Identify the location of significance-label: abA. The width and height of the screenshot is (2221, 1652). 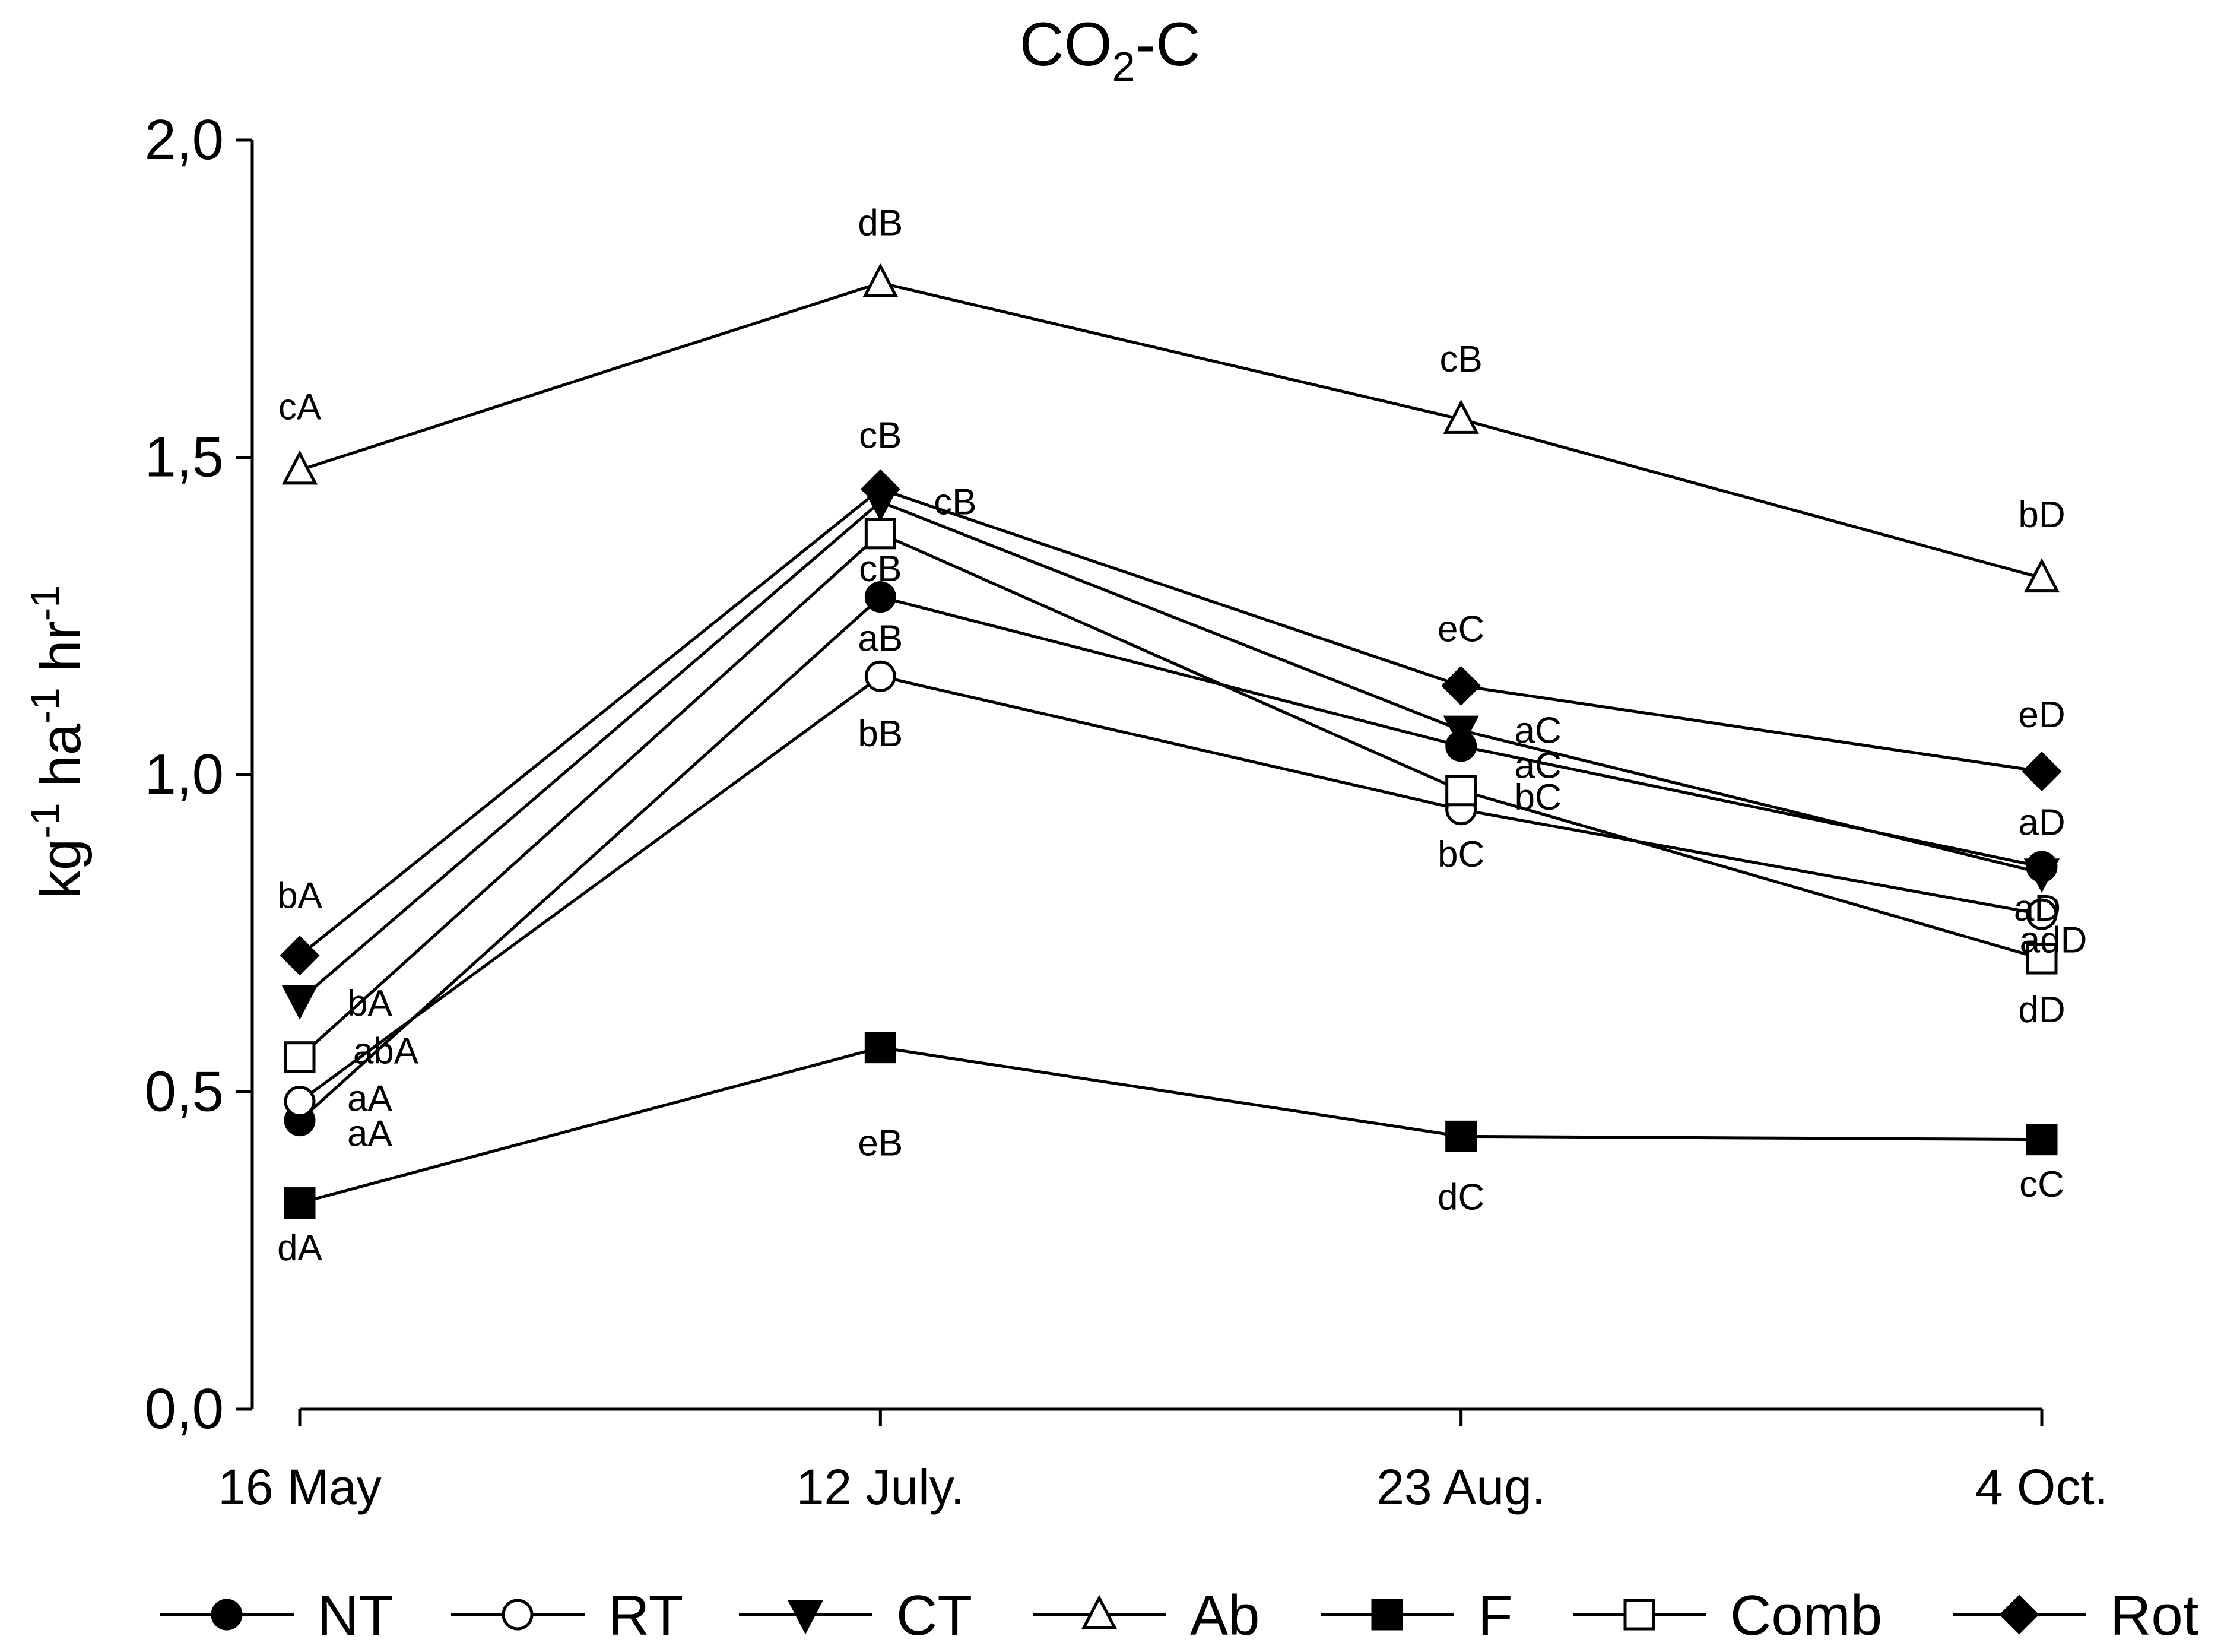
(386, 1050).